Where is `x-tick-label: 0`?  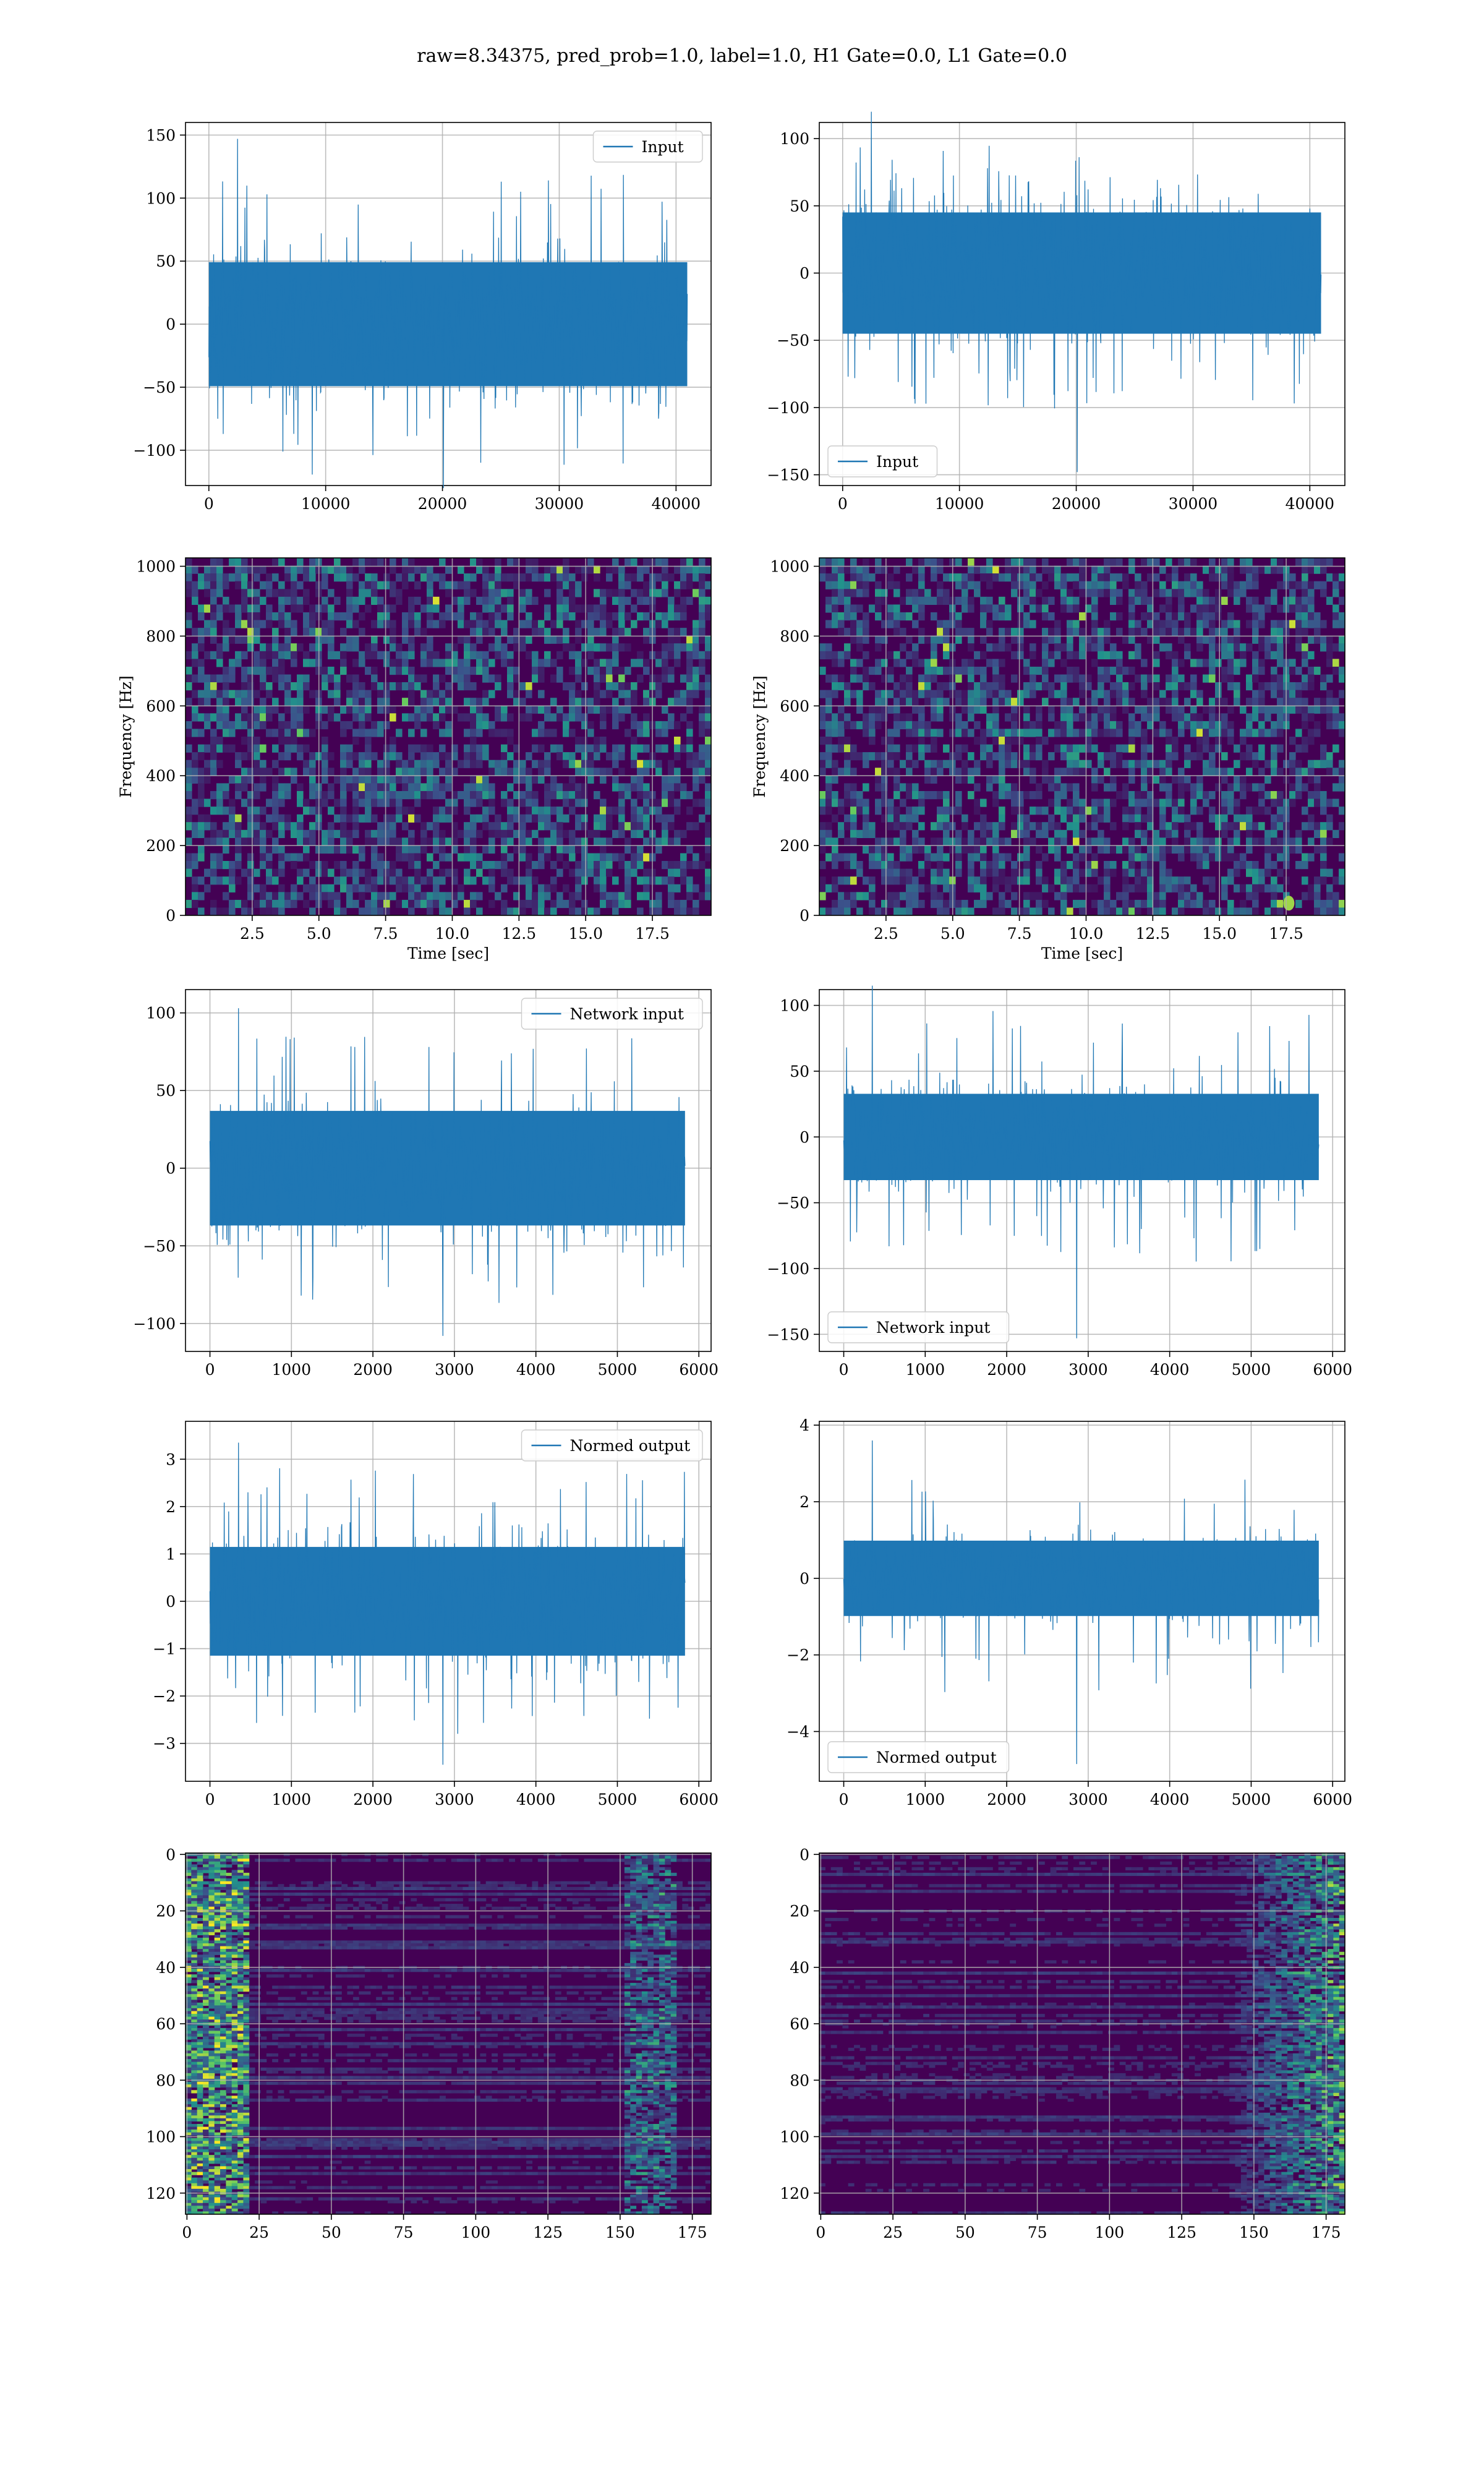 x-tick-label: 0 is located at coordinates (843, 504).